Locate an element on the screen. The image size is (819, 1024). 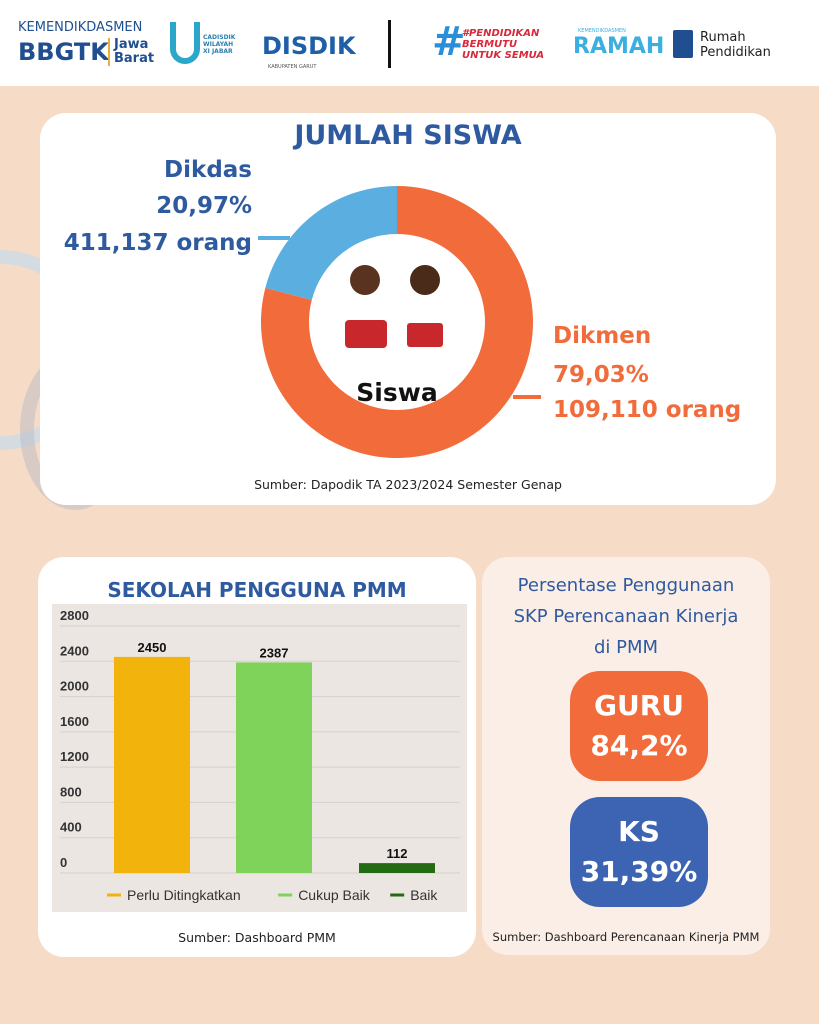
hashtag-icon: # is located at coordinates (449, 42).